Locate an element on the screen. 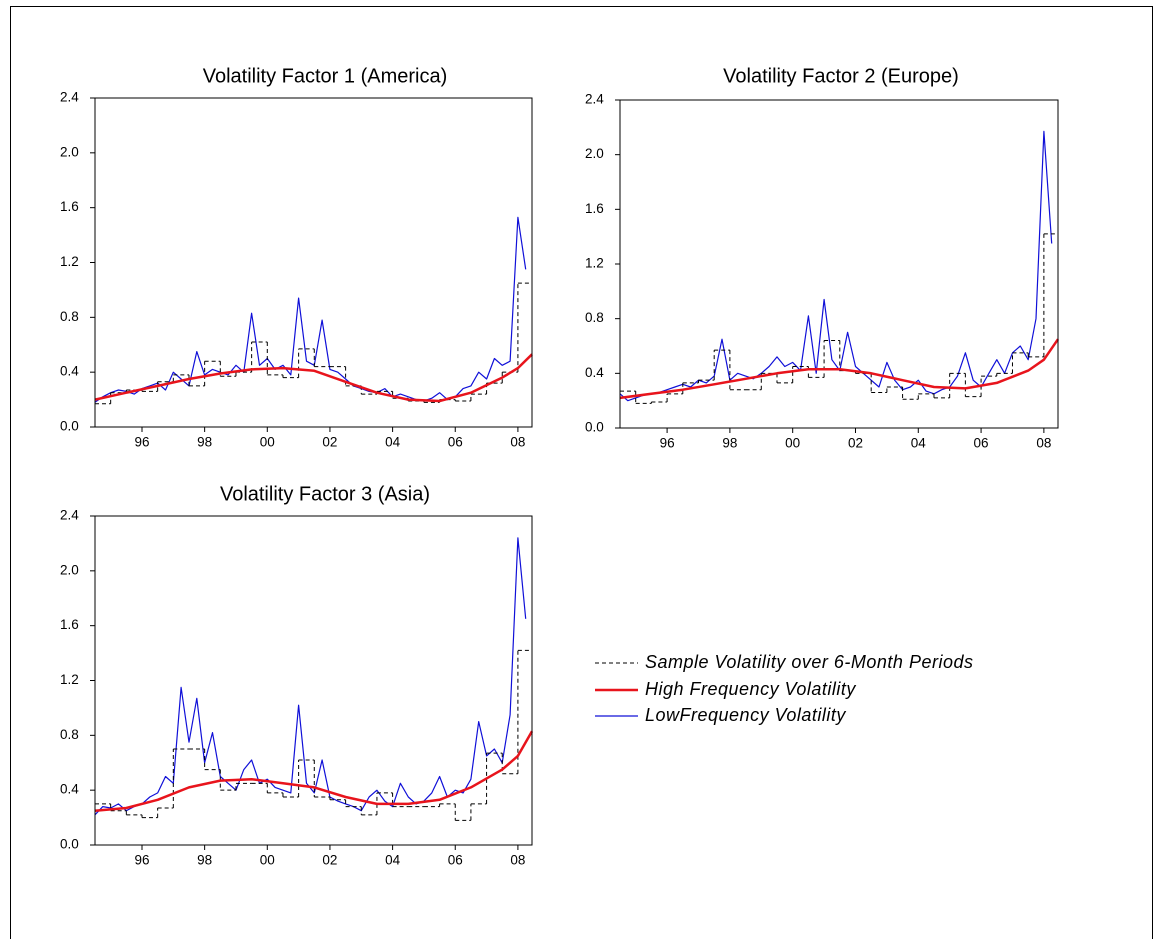 The image size is (1153, 939). legend-label: Sample Volatility over 6-Month Periods is located at coordinates (809, 662).